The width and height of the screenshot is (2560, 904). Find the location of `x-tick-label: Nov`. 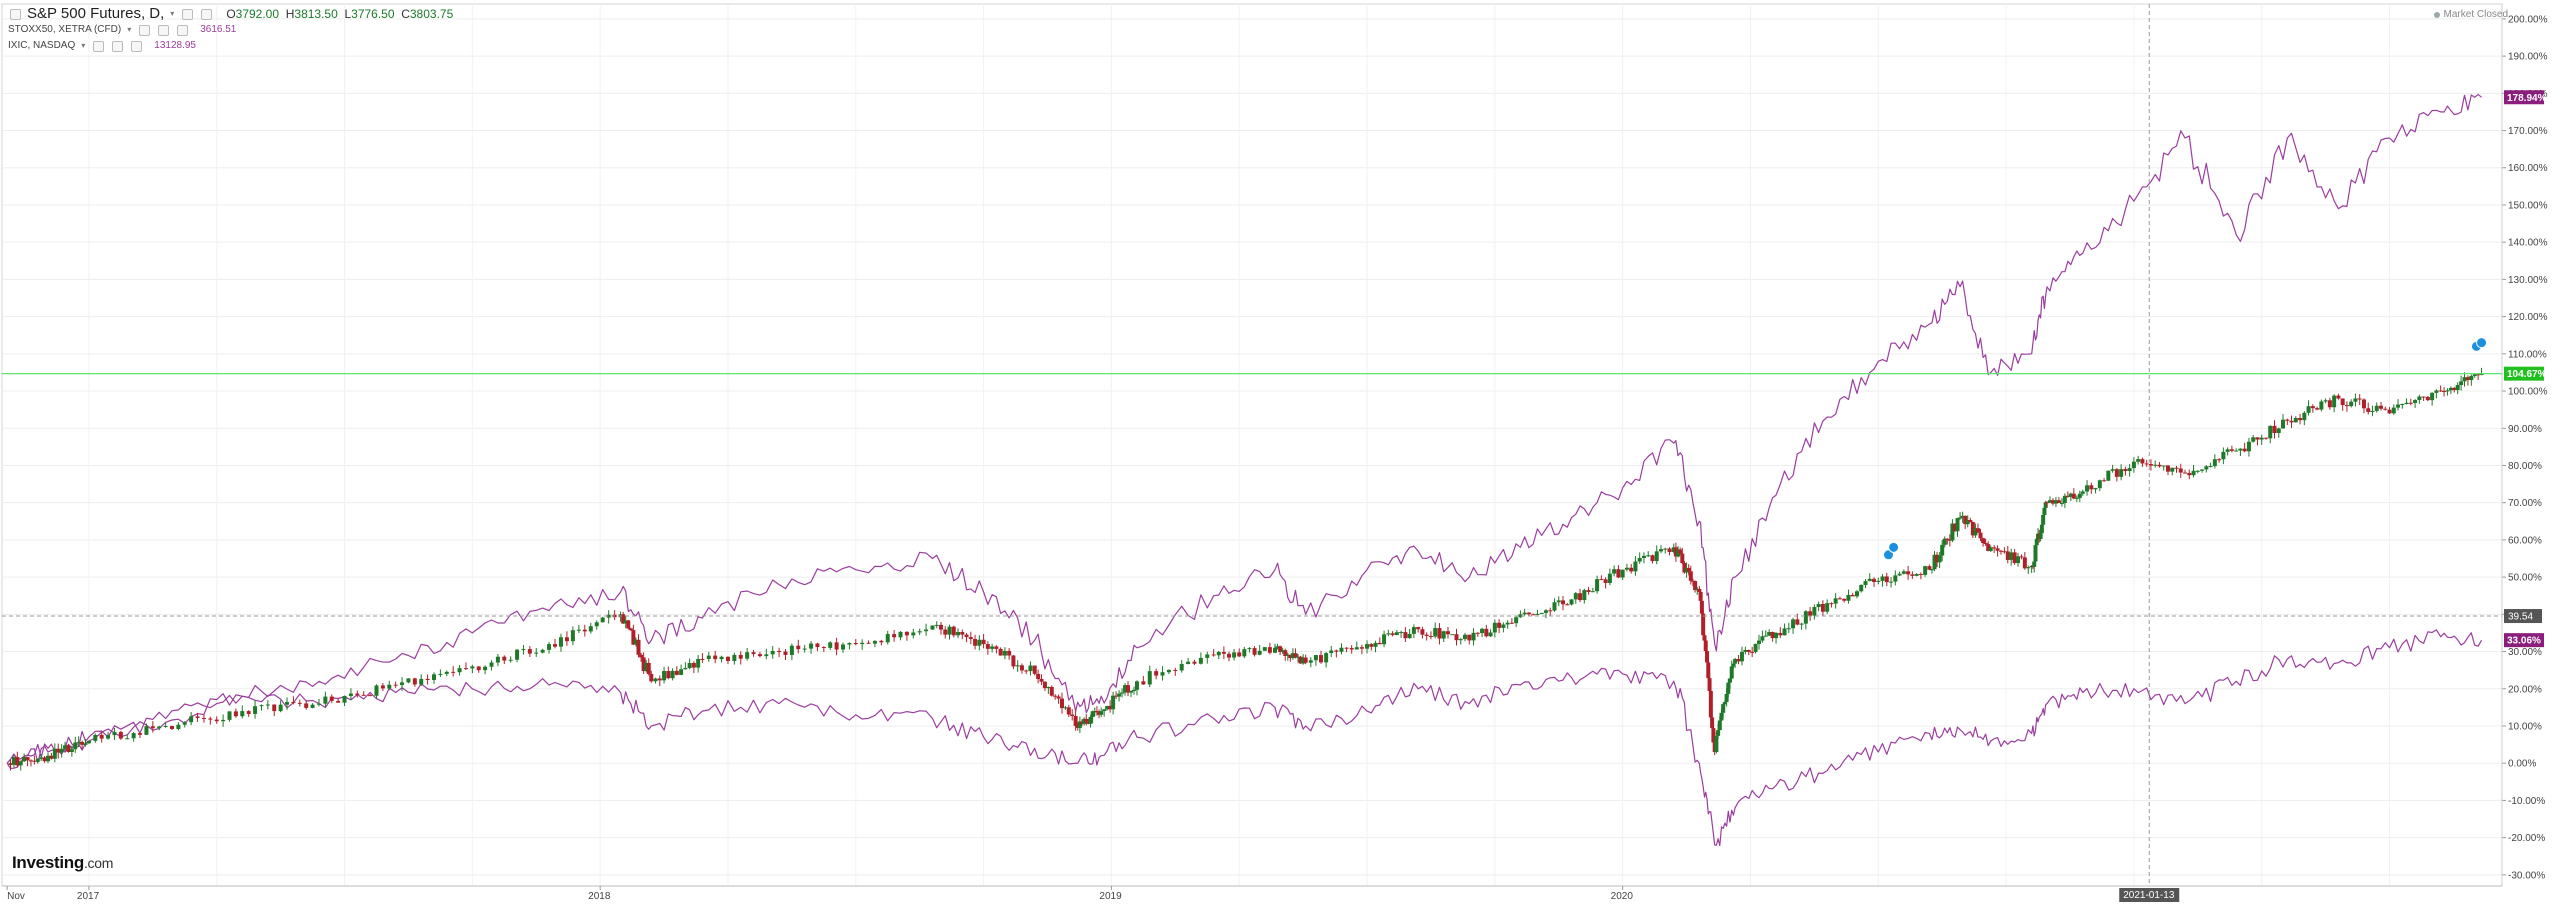

x-tick-label: Nov is located at coordinates (16, 896).